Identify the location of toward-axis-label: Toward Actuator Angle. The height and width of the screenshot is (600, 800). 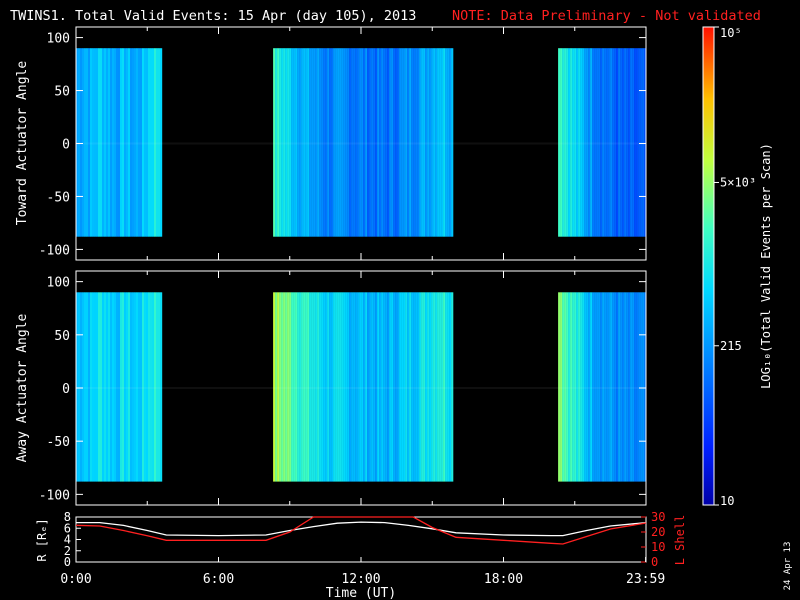
(22, 143).